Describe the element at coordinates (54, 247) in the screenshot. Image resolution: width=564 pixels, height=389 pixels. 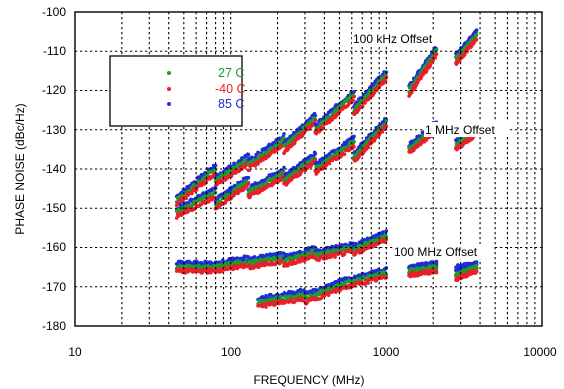
I see `y-tick-label: -160` at that location.